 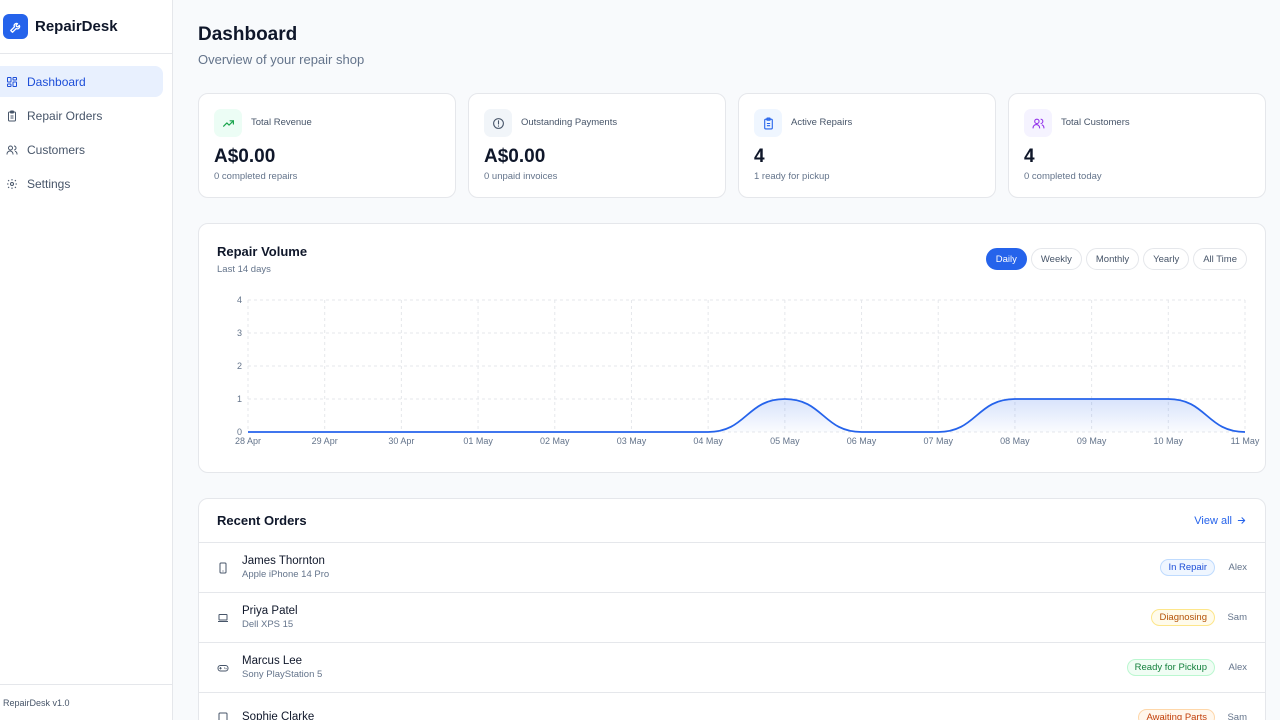 What do you see at coordinates (938, 441) in the screenshot?
I see `x-tick-label: 07 May` at bounding box center [938, 441].